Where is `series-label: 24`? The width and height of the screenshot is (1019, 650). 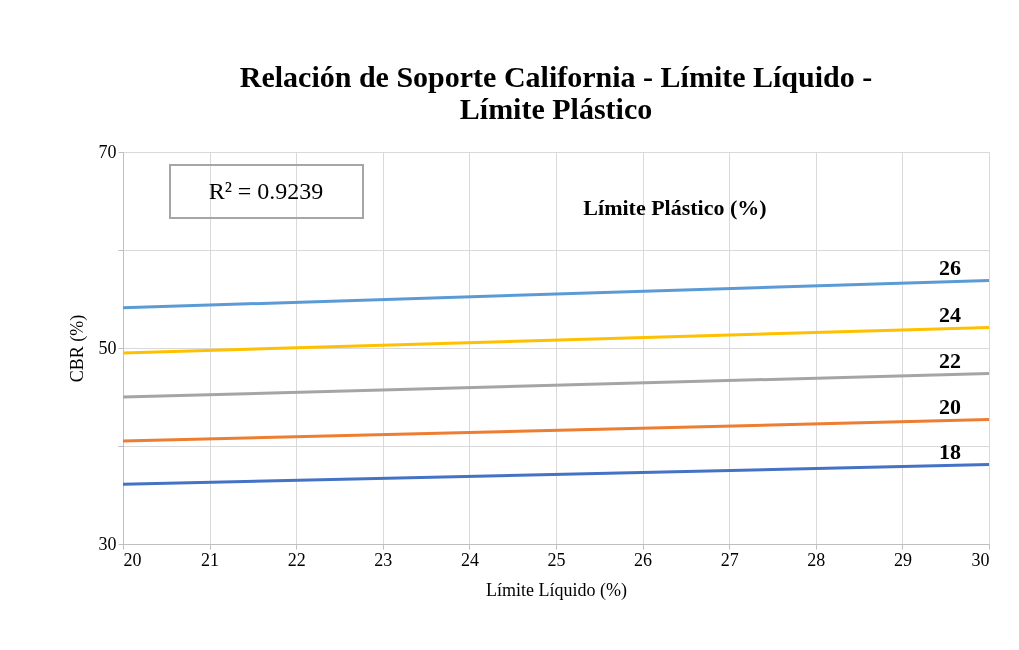
series-label: 24 is located at coordinates (950, 314).